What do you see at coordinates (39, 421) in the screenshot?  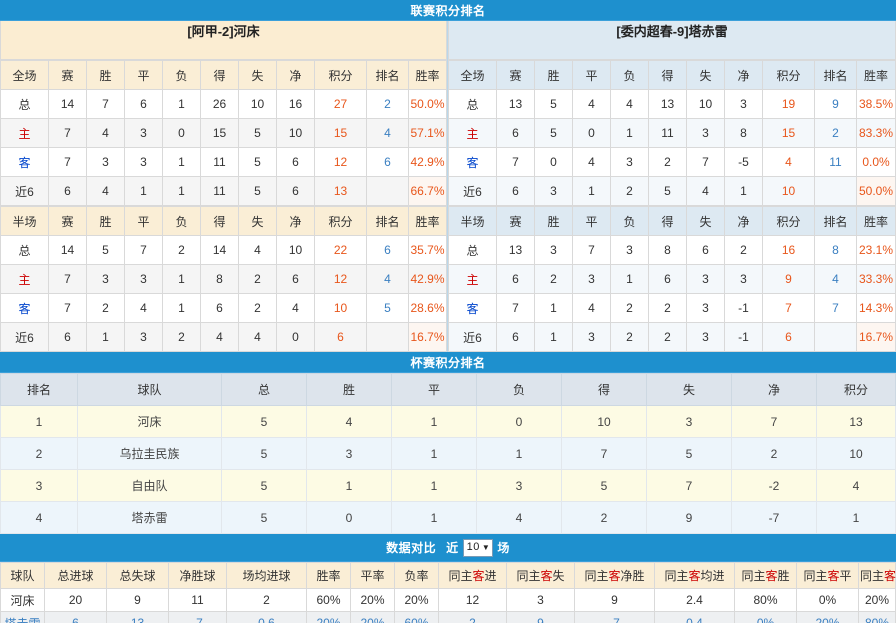 I see `cell-cup-rank: 1` at bounding box center [39, 421].